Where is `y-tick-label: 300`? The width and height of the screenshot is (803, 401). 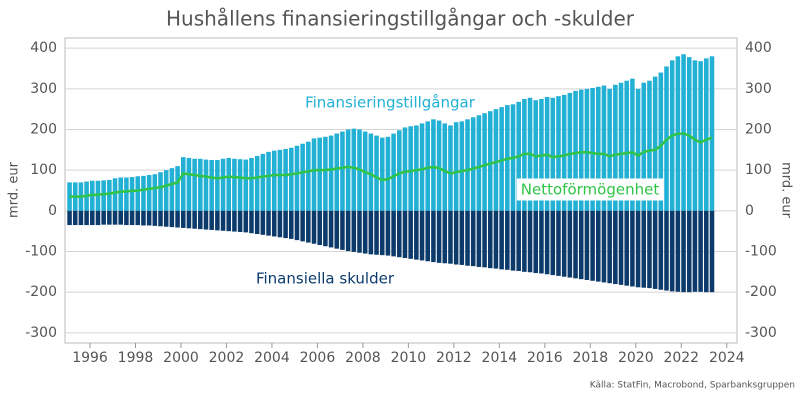 y-tick-label: 300 is located at coordinates (43, 89).